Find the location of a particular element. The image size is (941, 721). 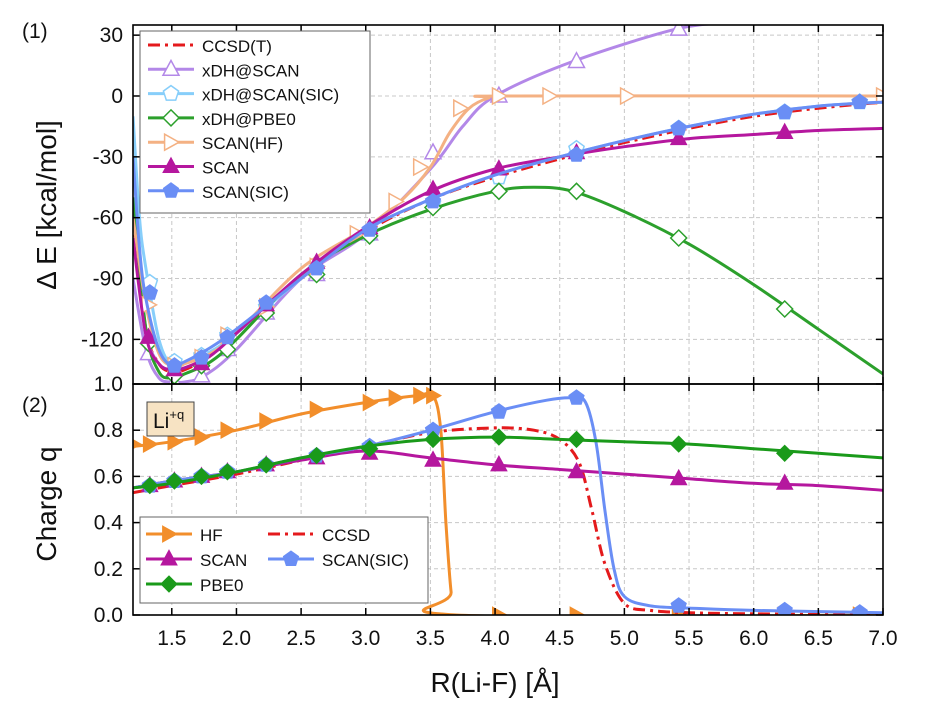

x-tick-label: 4.0 is located at coordinates (494, 638).